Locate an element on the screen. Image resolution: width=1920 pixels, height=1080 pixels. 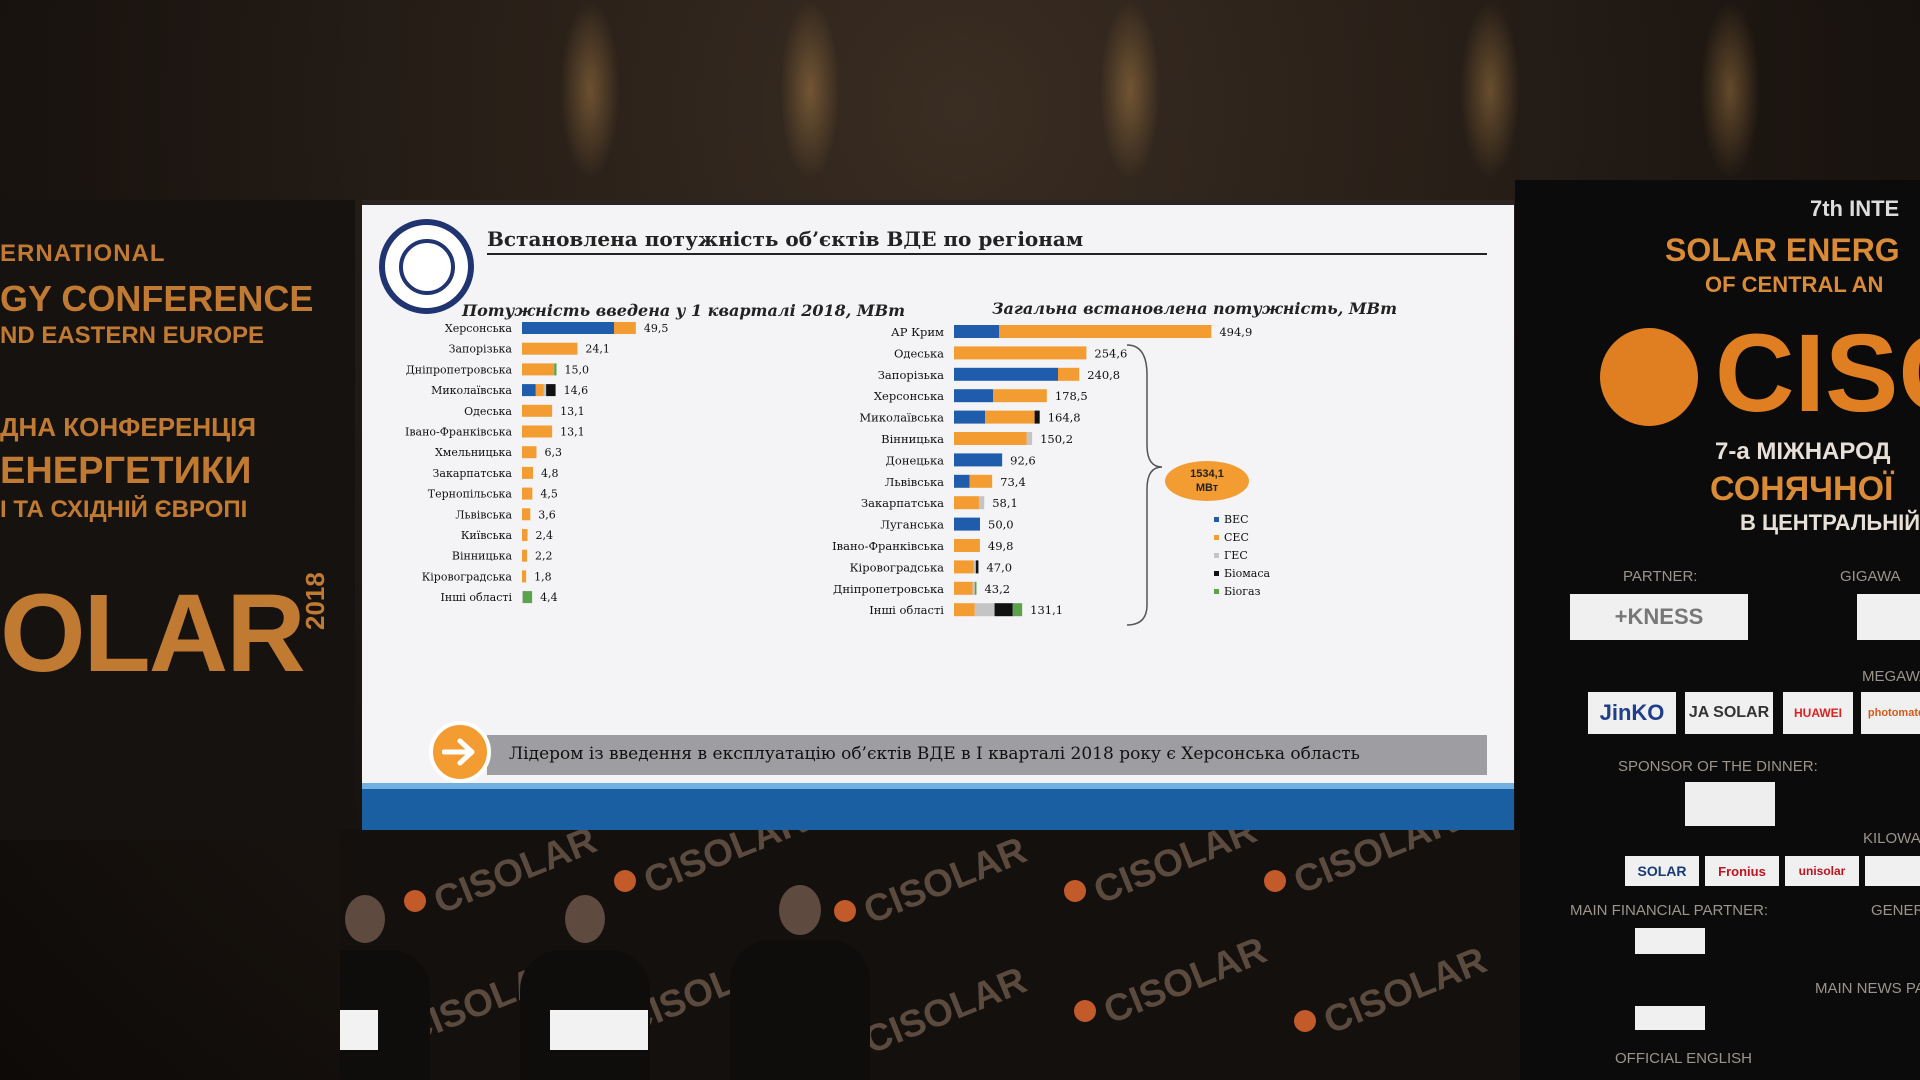
value-label: 24,1 is located at coordinates (597, 349).